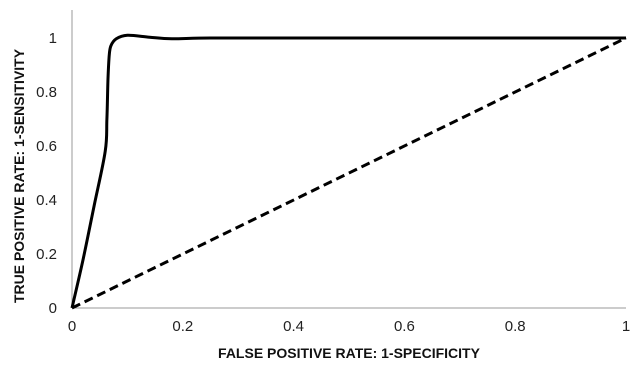 The image size is (630, 365). Describe the element at coordinates (182, 326) in the screenshot. I see `x-tick-label: 0.2` at that location.